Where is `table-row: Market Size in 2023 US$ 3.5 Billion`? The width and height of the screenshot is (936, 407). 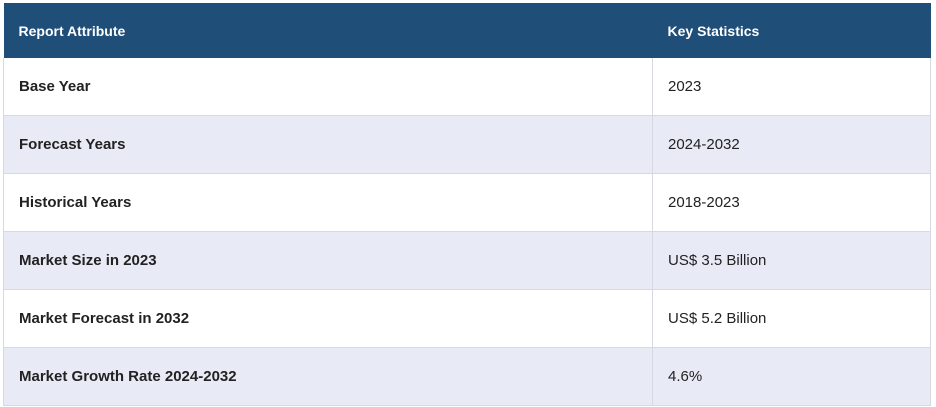
table-row: Market Size in 2023 US$ 3.5 Billion is located at coordinates (467, 260).